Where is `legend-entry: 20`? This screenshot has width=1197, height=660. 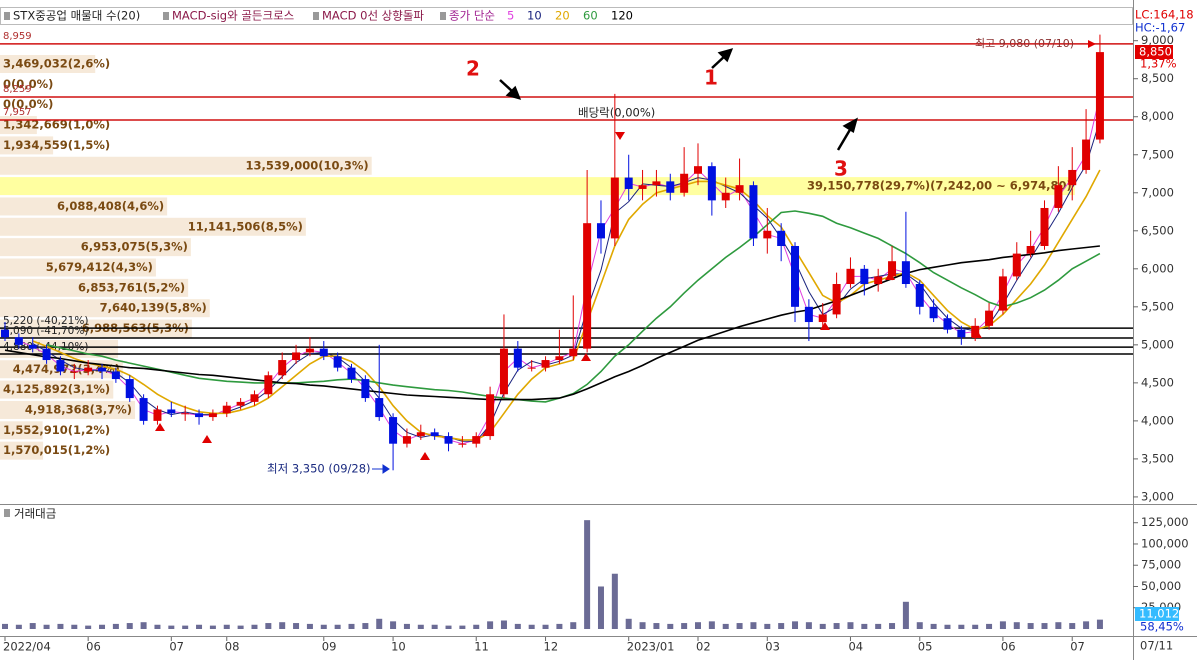 legend-entry: 20 is located at coordinates (562, 16).